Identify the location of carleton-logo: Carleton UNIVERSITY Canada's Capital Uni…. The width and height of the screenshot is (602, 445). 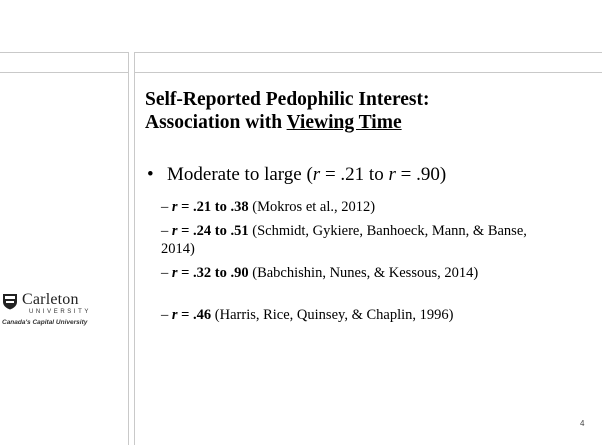
(66, 311).